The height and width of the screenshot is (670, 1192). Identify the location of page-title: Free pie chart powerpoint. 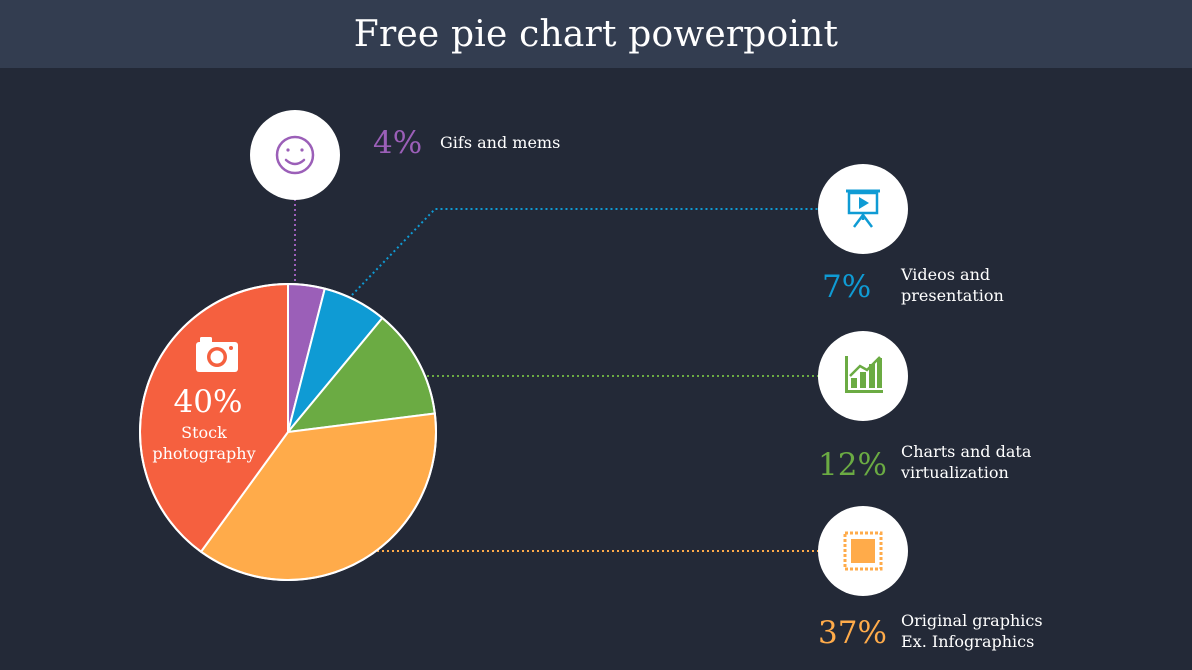
(596, 34).